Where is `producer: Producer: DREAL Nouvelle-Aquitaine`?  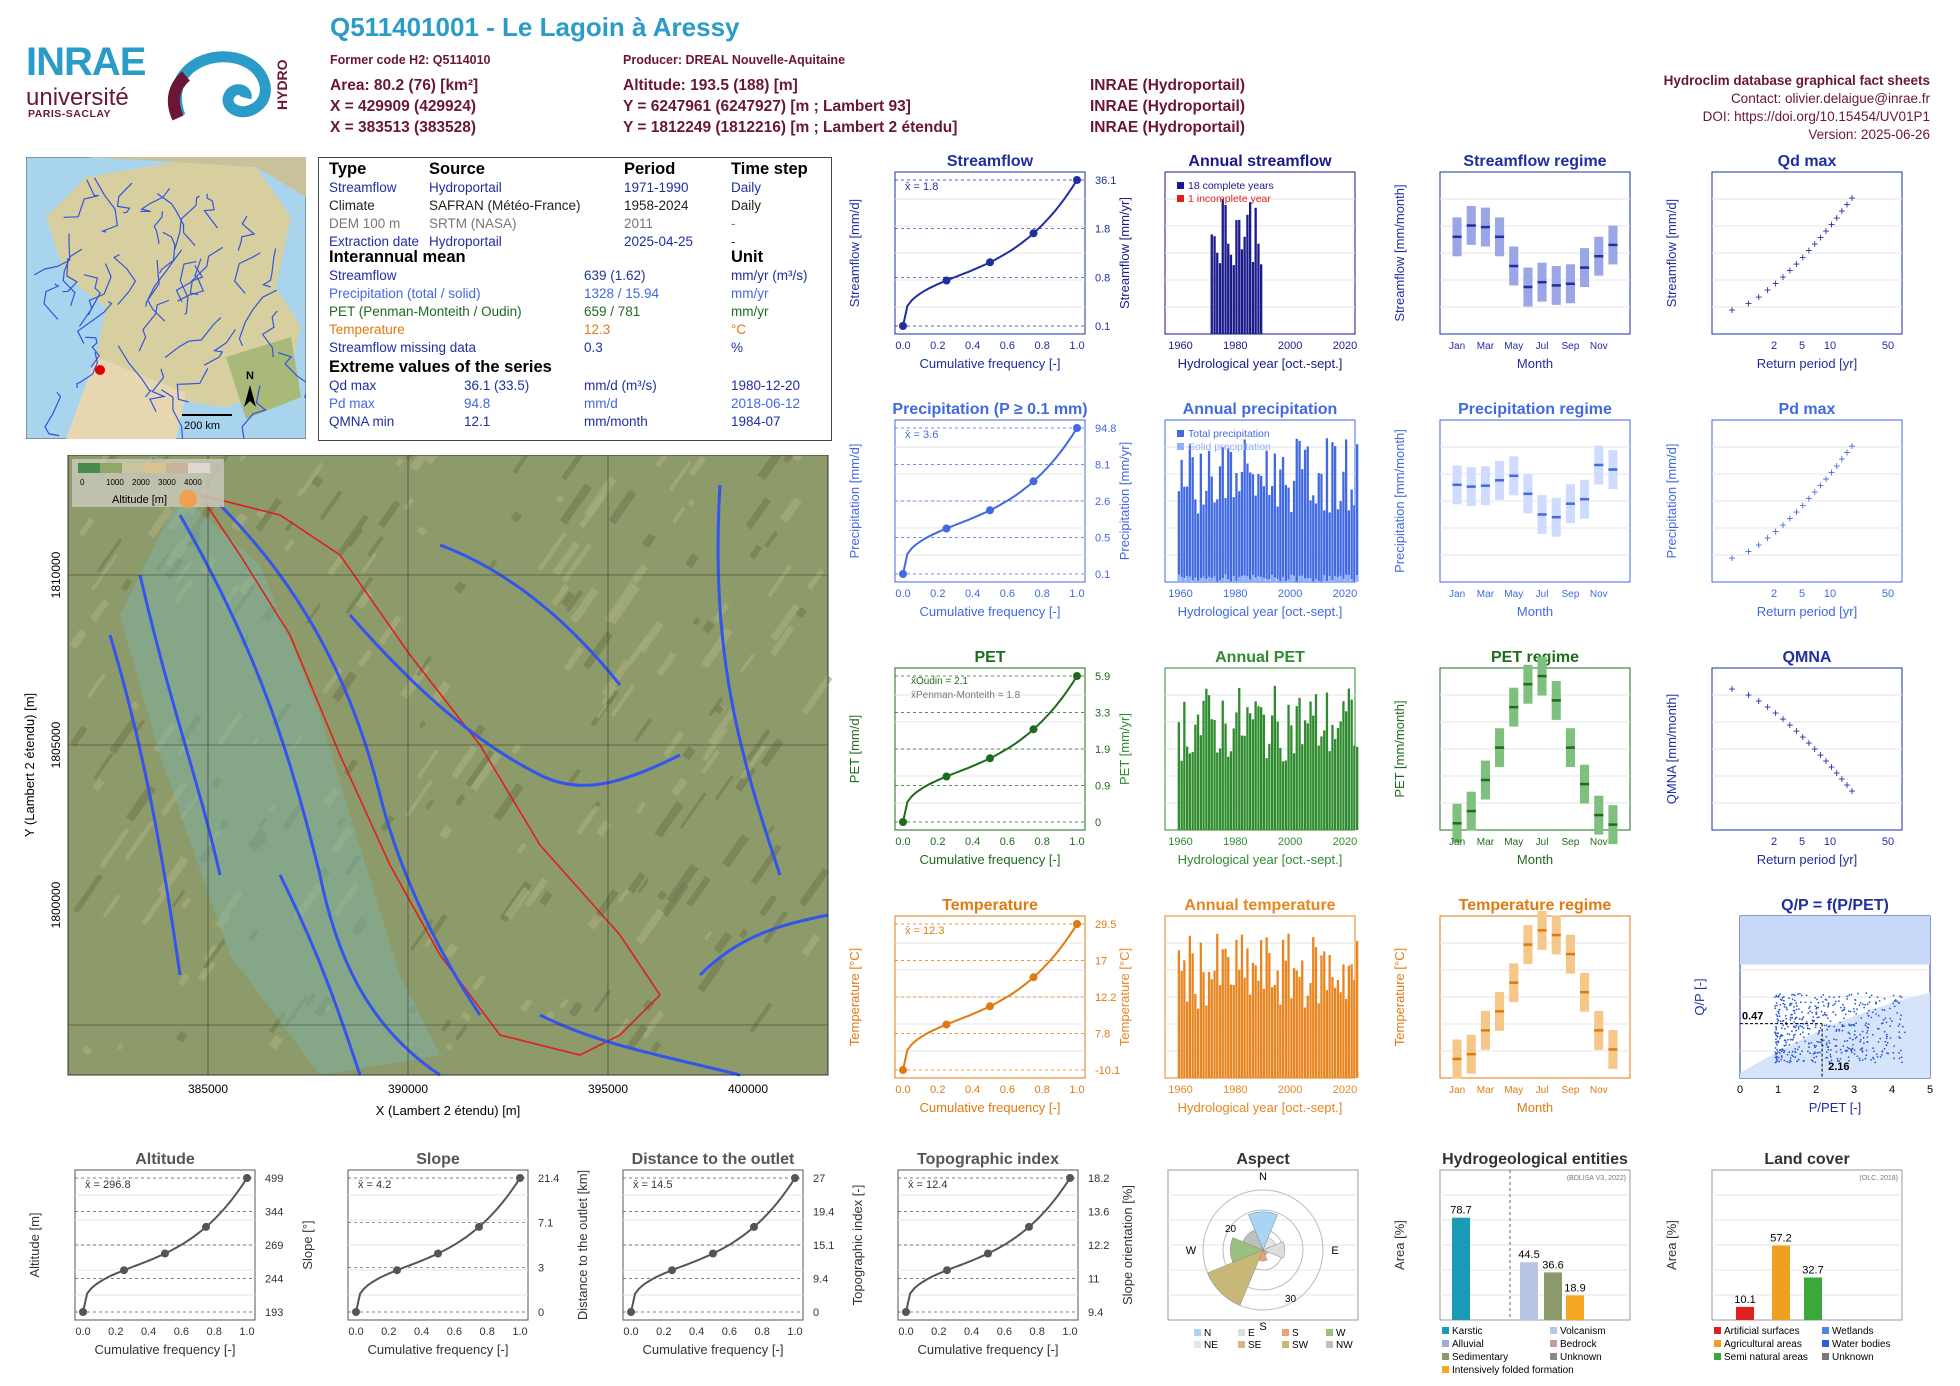 producer: Producer: DREAL Nouvelle-Aquitaine is located at coordinates (734, 60).